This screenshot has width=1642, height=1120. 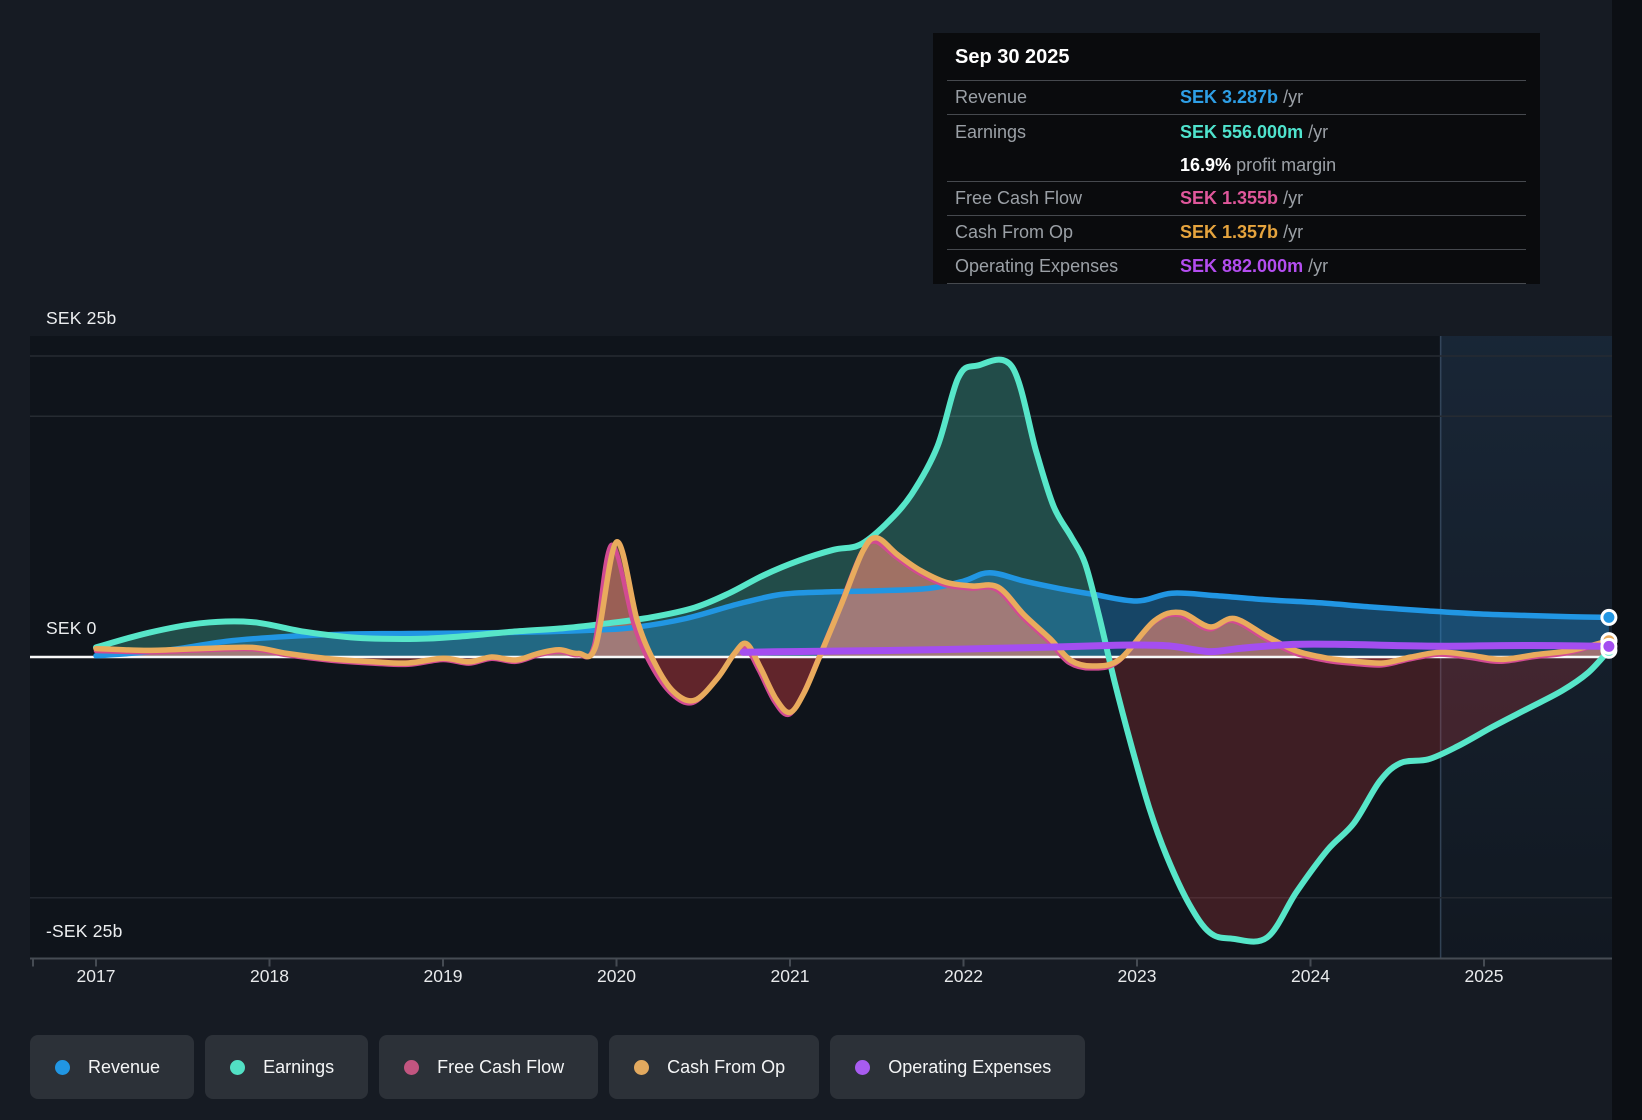 I want to click on y-axis-label-25b: SEK 25b, so click(x=81, y=318).